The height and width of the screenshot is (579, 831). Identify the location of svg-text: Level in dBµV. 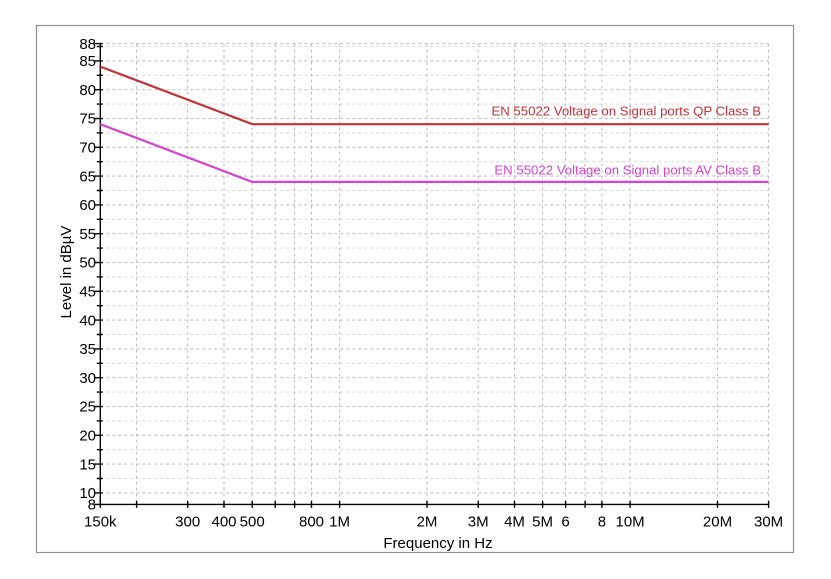
(66, 272).